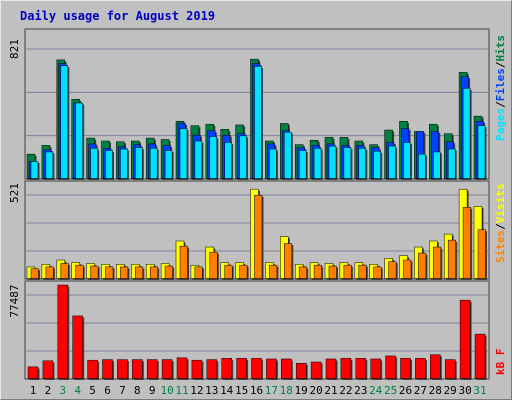 This screenshot has width=512, height=404. I want to click on legend-kbytes: kB F, so click(500, 362).